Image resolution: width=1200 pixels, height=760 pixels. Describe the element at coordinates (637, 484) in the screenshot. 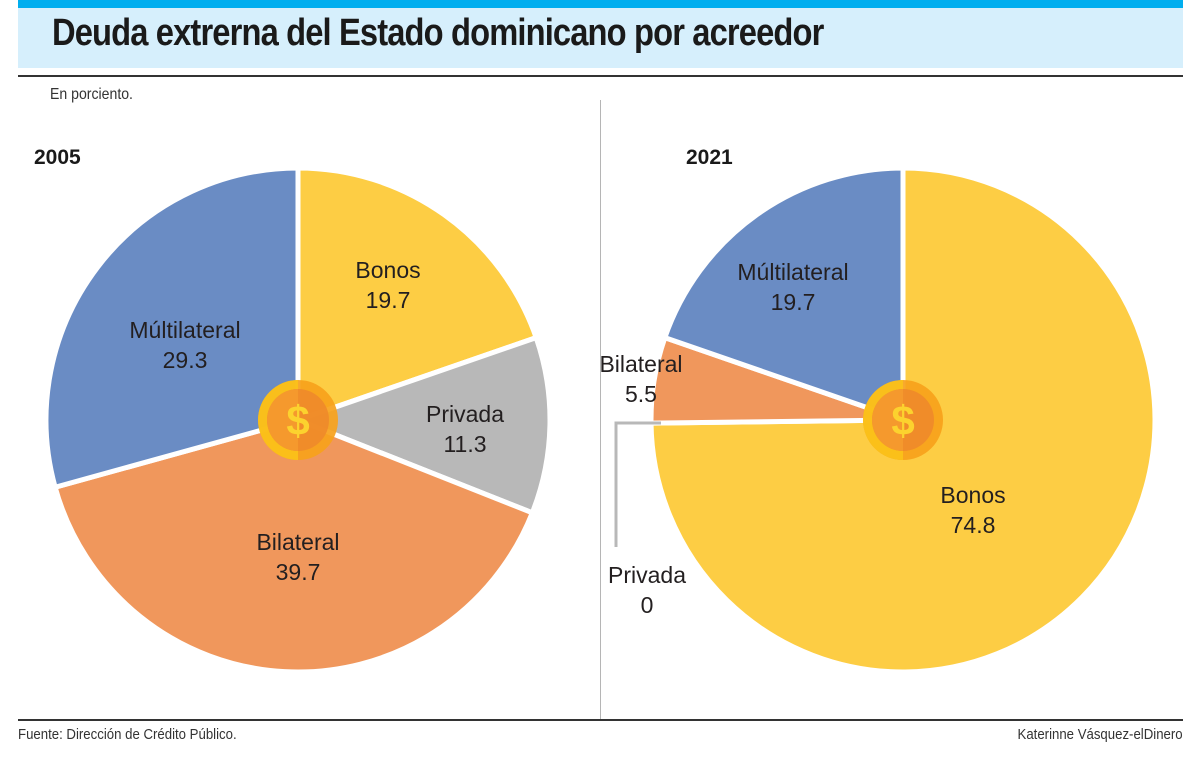

I see `leader-line-privada-2021` at that location.